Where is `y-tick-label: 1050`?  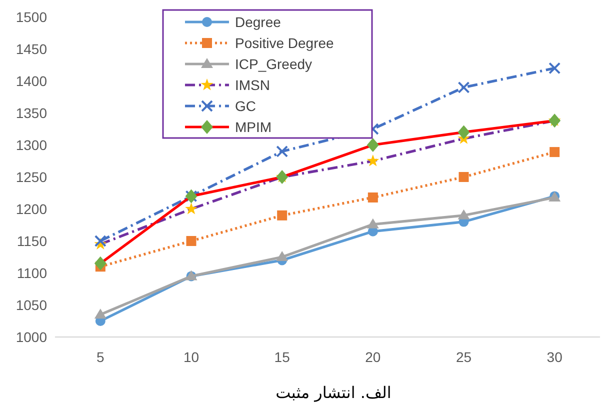
y-tick-label: 1050 is located at coordinates (32, 305).